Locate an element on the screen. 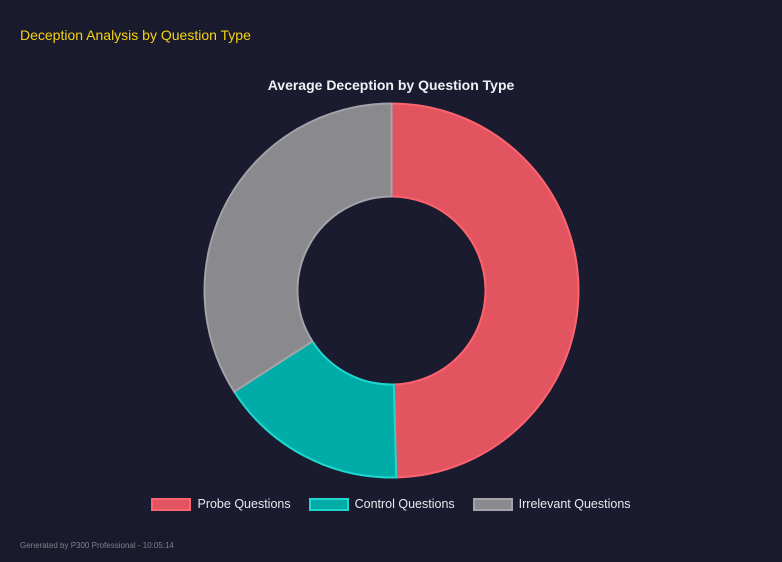 This screenshot has height=562, width=782. donut-slice-irrelevant-questions is located at coordinates (298, 248).